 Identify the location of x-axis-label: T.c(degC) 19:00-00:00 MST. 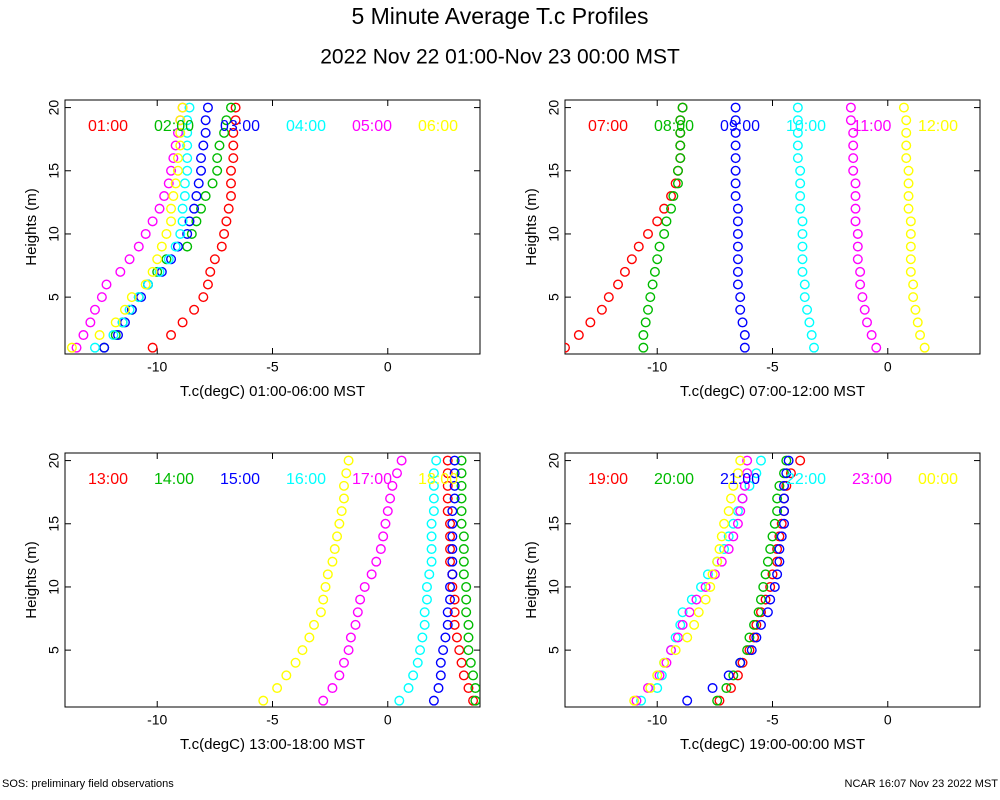
(772, 744).